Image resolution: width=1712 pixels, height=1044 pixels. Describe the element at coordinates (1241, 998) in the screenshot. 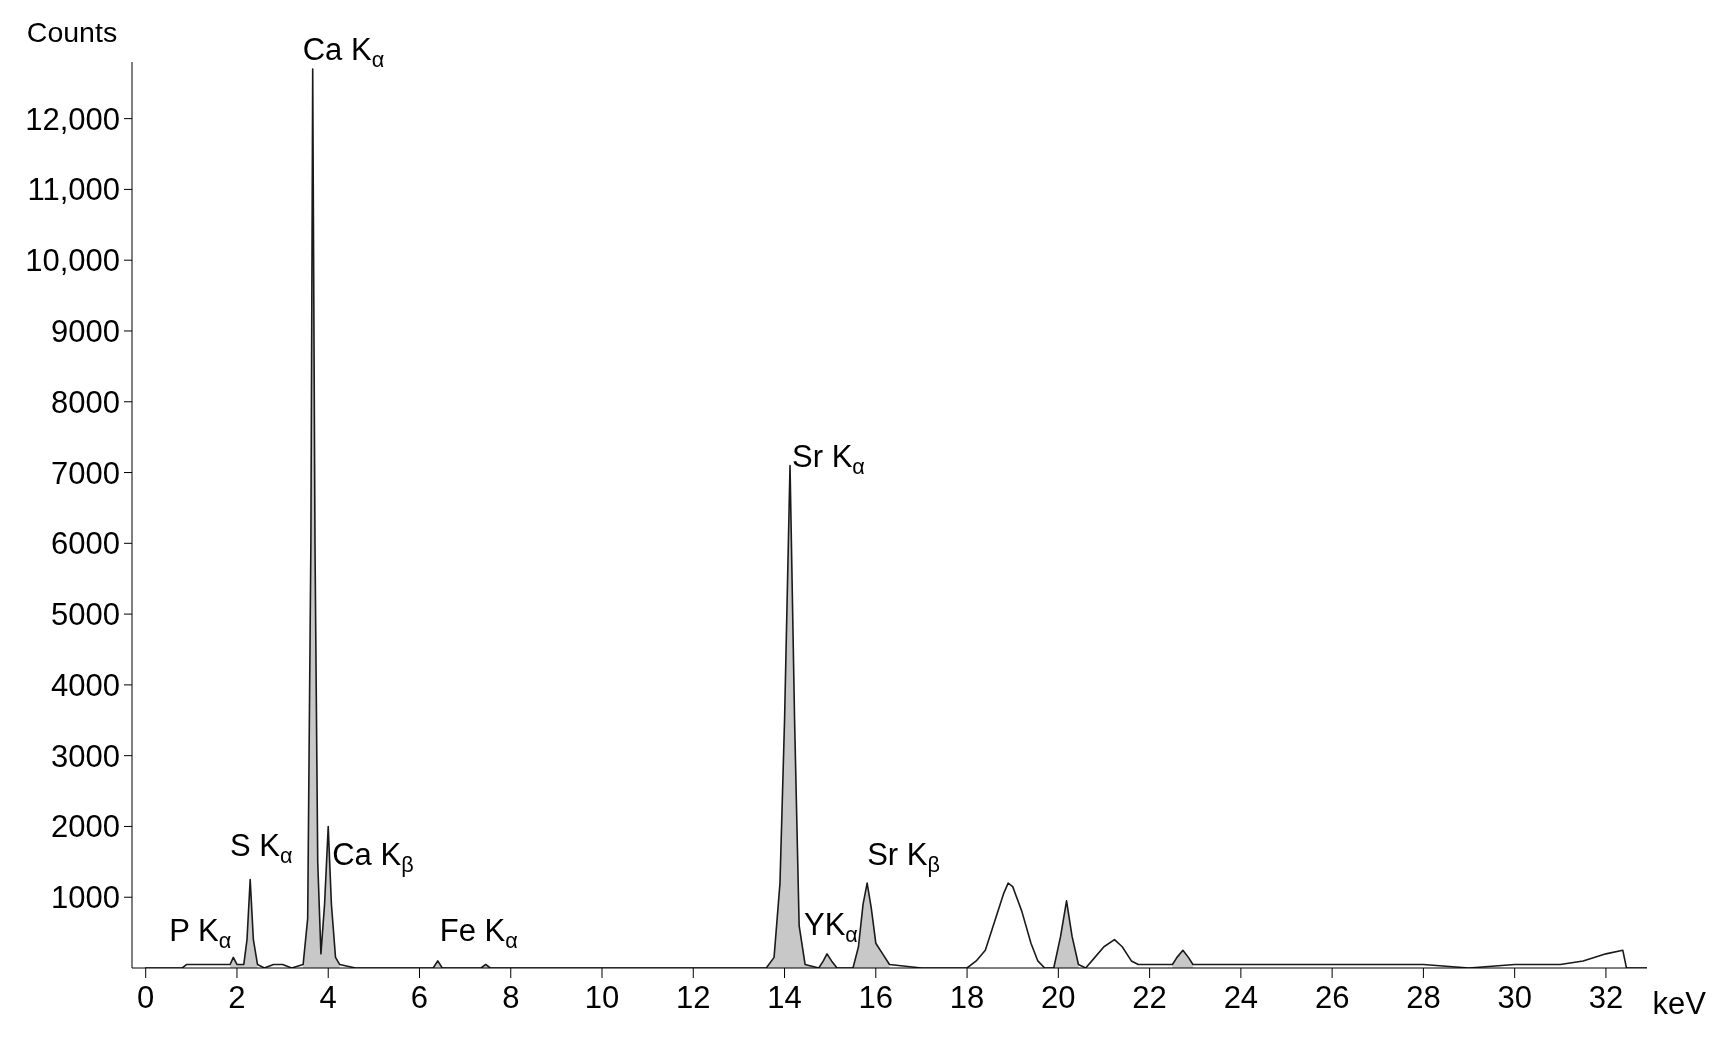

I see `x-tick-label: 24` at that location.